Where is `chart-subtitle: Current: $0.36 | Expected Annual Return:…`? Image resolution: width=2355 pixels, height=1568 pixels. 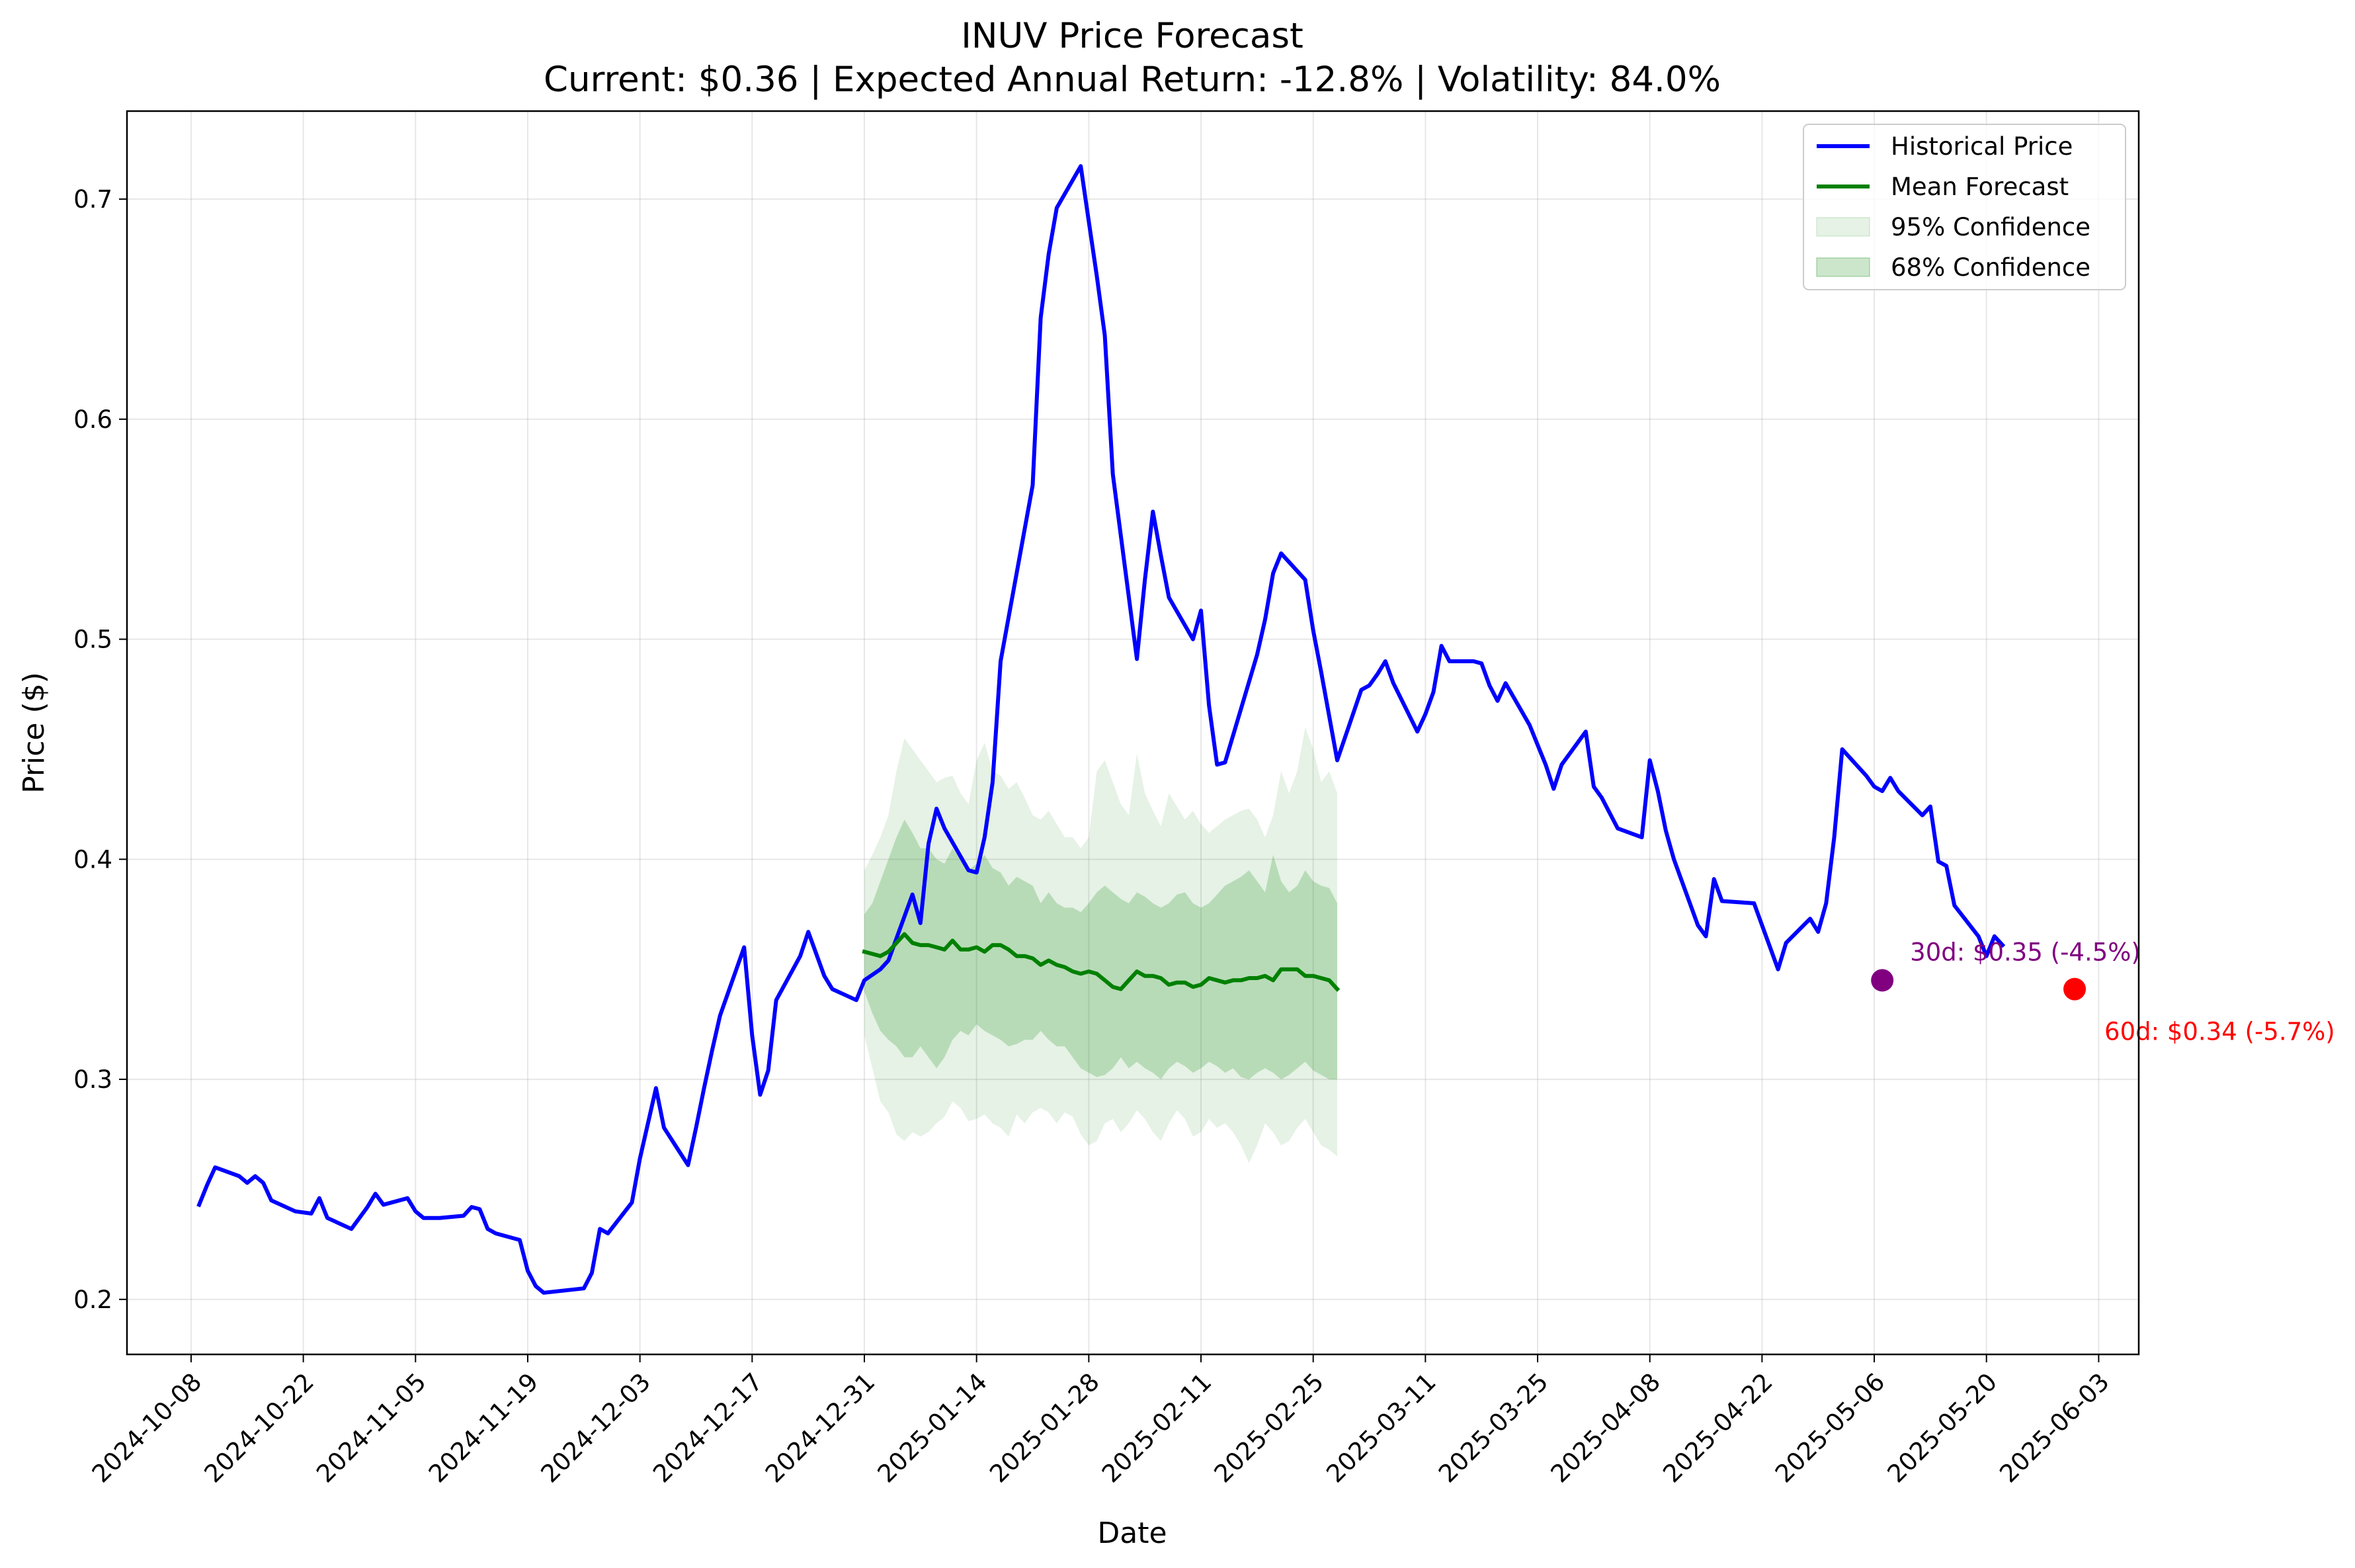
chart-subtitle: Current: $0.36 | Expected Annual Return:… is located at coordinates (1133, 80).